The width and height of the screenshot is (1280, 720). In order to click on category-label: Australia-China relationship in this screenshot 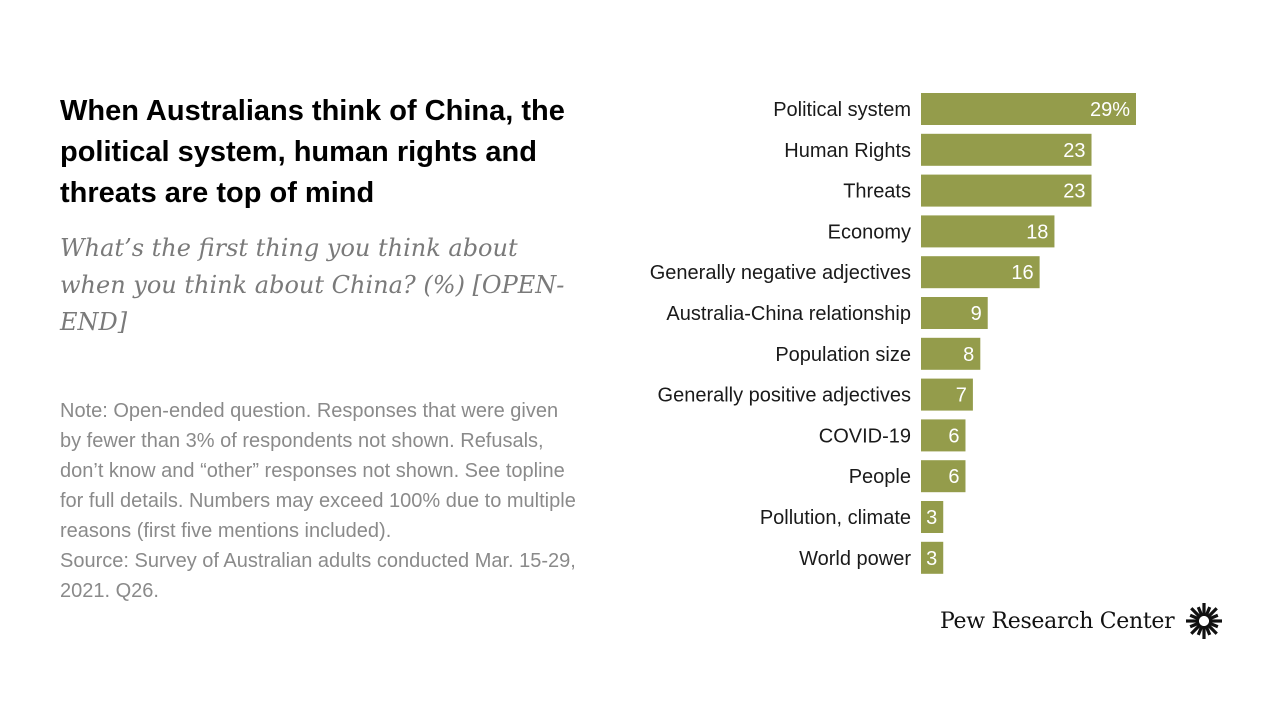, I will do `click(788, 314)`.